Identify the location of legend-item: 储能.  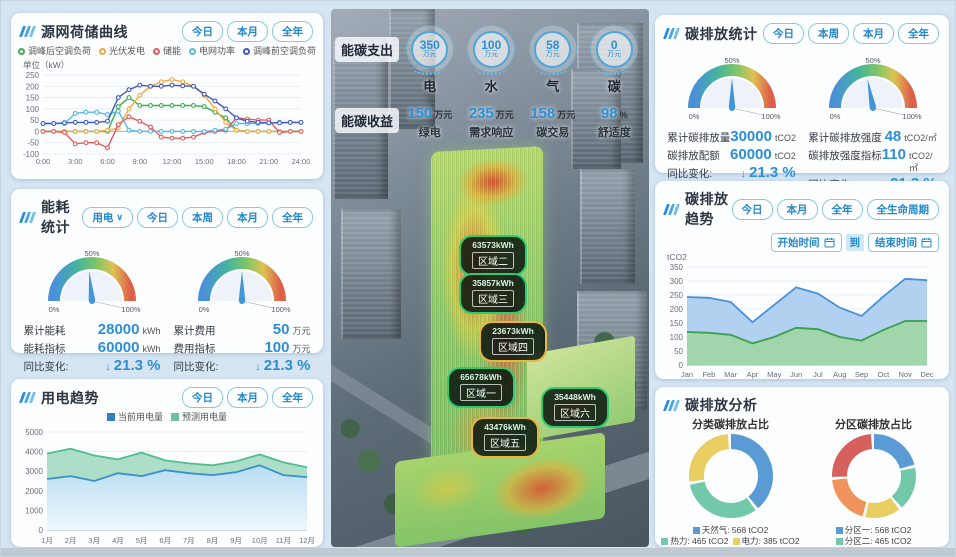
(166, 51).